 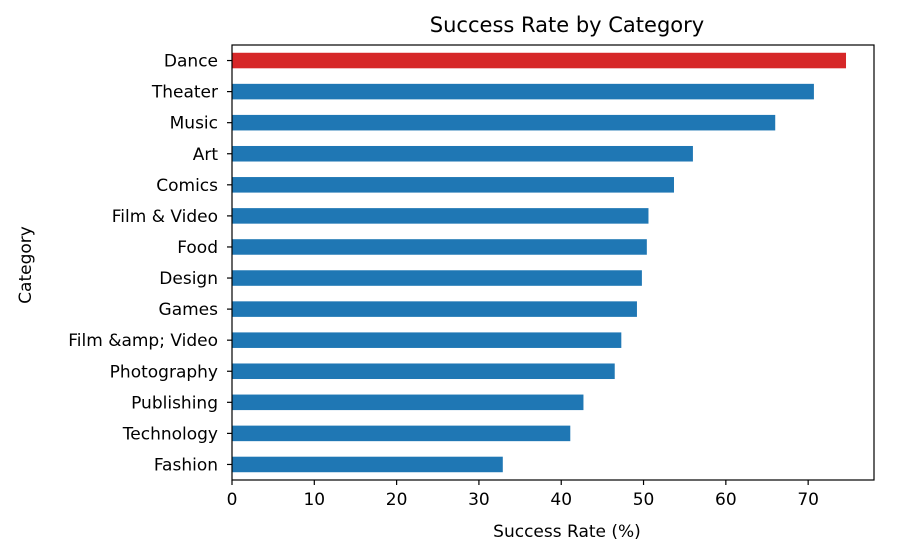 What do you see at coordinates (434, 309) in the screenshot?
I see `bar-games` at bounding box center [434, 309].